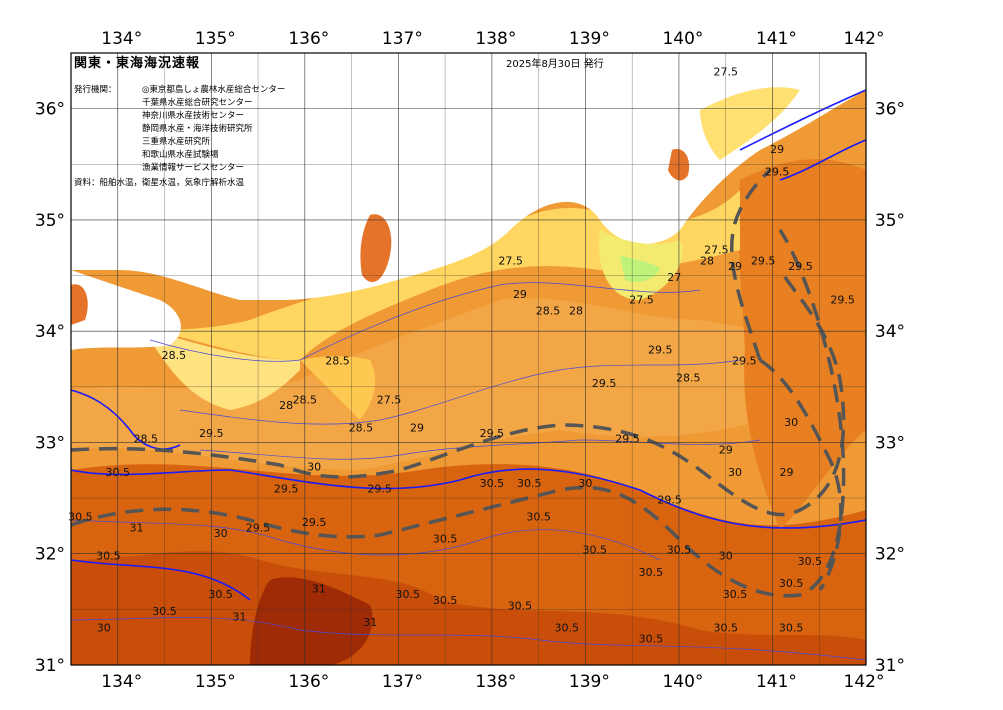 Image resolution: width=1003 pixels, height=710 pixels. I want to click on issue-date: 2025年8月30日 発行, so click(555, 64).